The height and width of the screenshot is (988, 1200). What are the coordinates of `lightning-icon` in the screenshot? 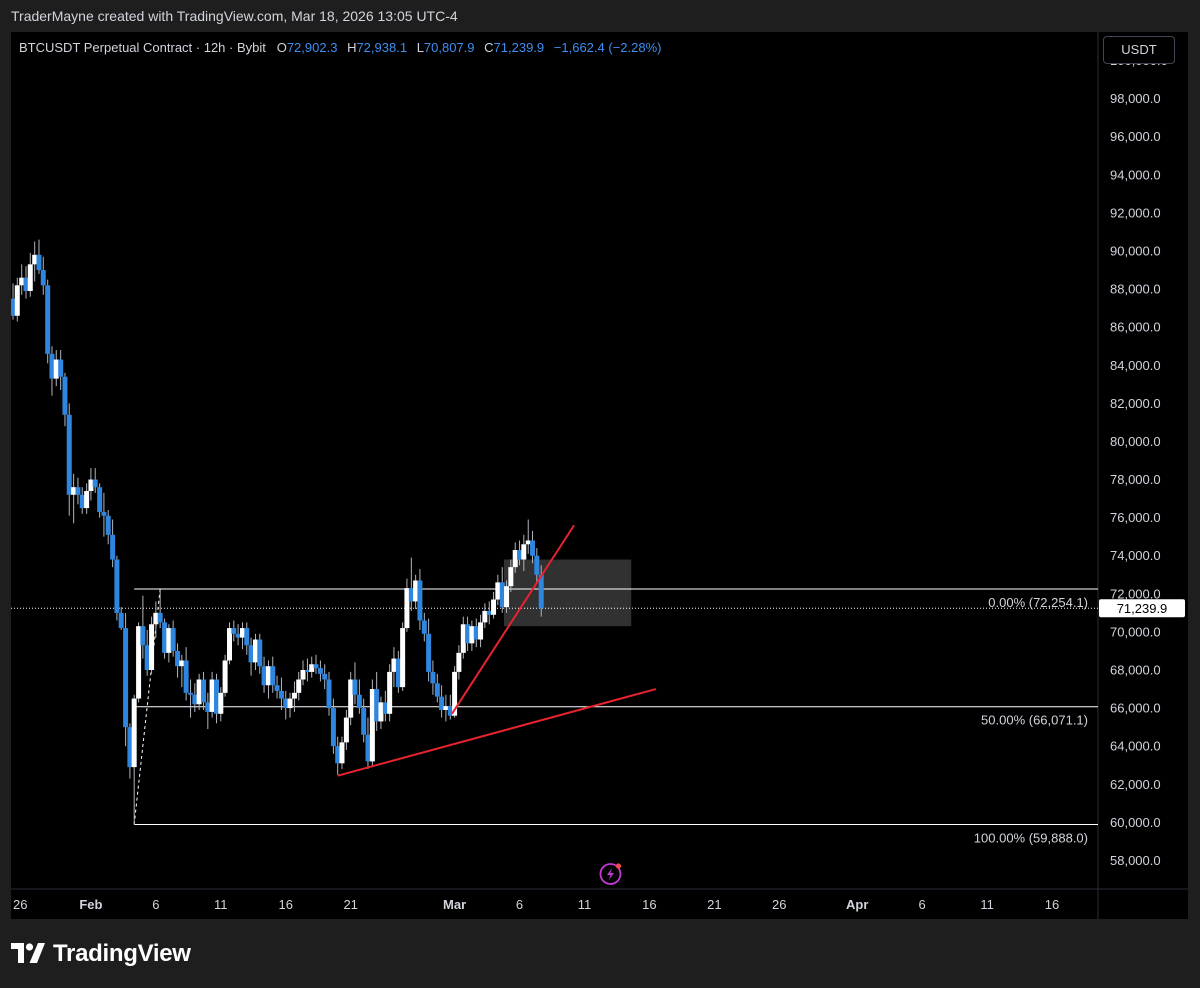 It's located at (610, 874).